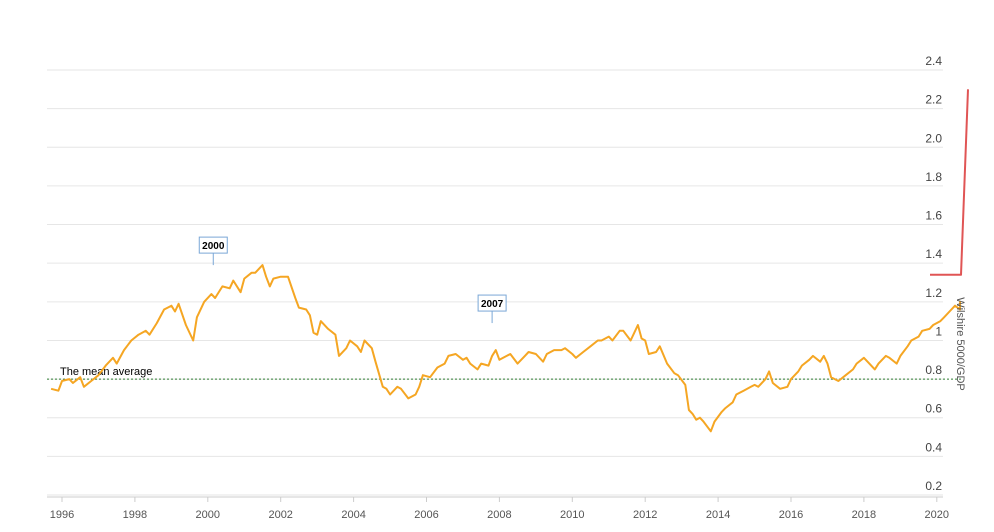 The height and width of the screenshot is (532, 994). What do you see at coordinates (933, 486) in the screenshot?
I see `y-tick-label: 0.2` at bounding box center [933, 486].